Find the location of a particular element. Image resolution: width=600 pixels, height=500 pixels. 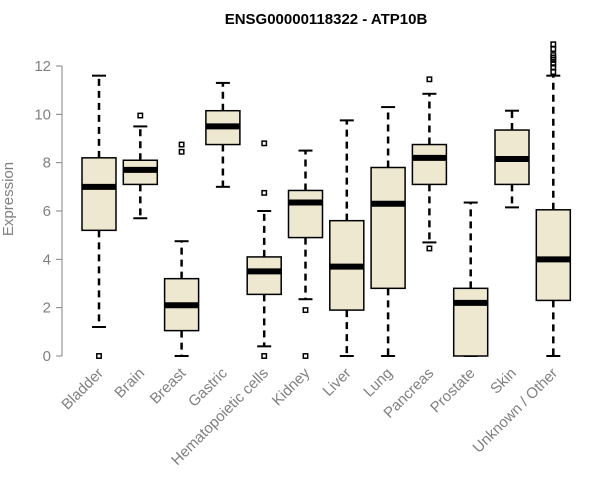

y-axis-label: Expression is located at coordinates (8, 199).